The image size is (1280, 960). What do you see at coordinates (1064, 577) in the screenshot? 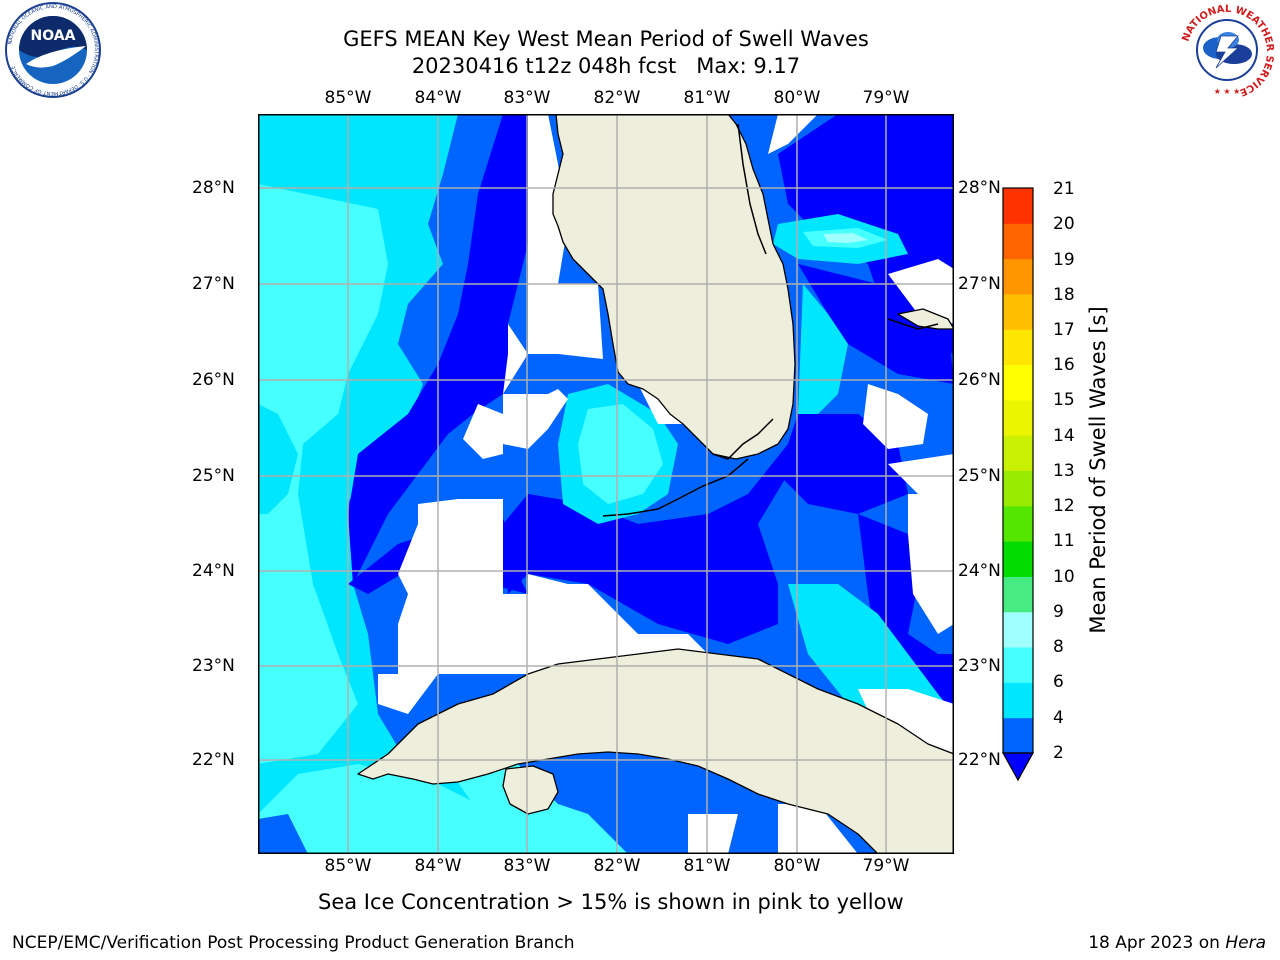
I see `colorbar-tick: 10` at bounding box center [1064, 577].